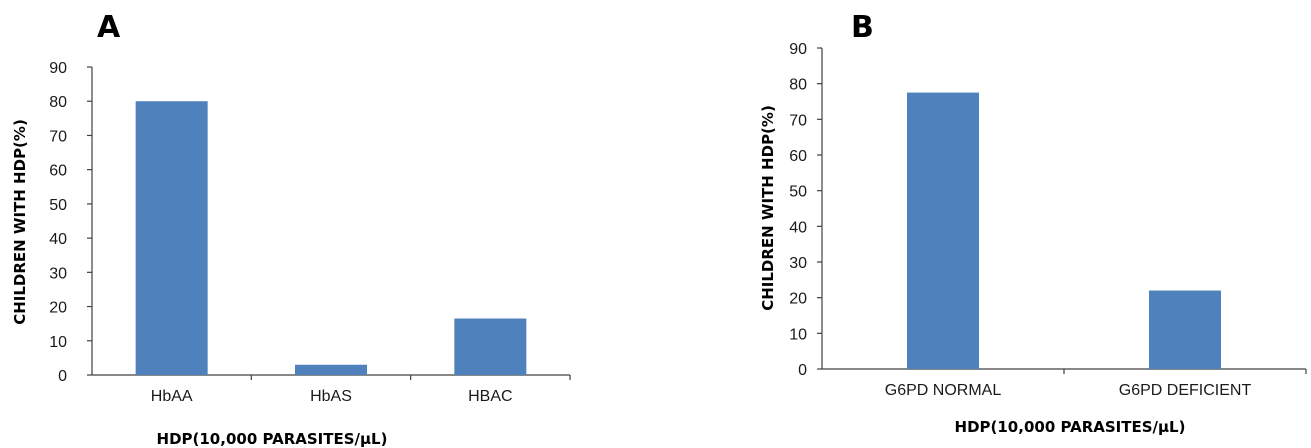 The height and width of the screenshot is (448, 1311). I want to click on y-tick-label-a-30: 30, so click(58, 273).